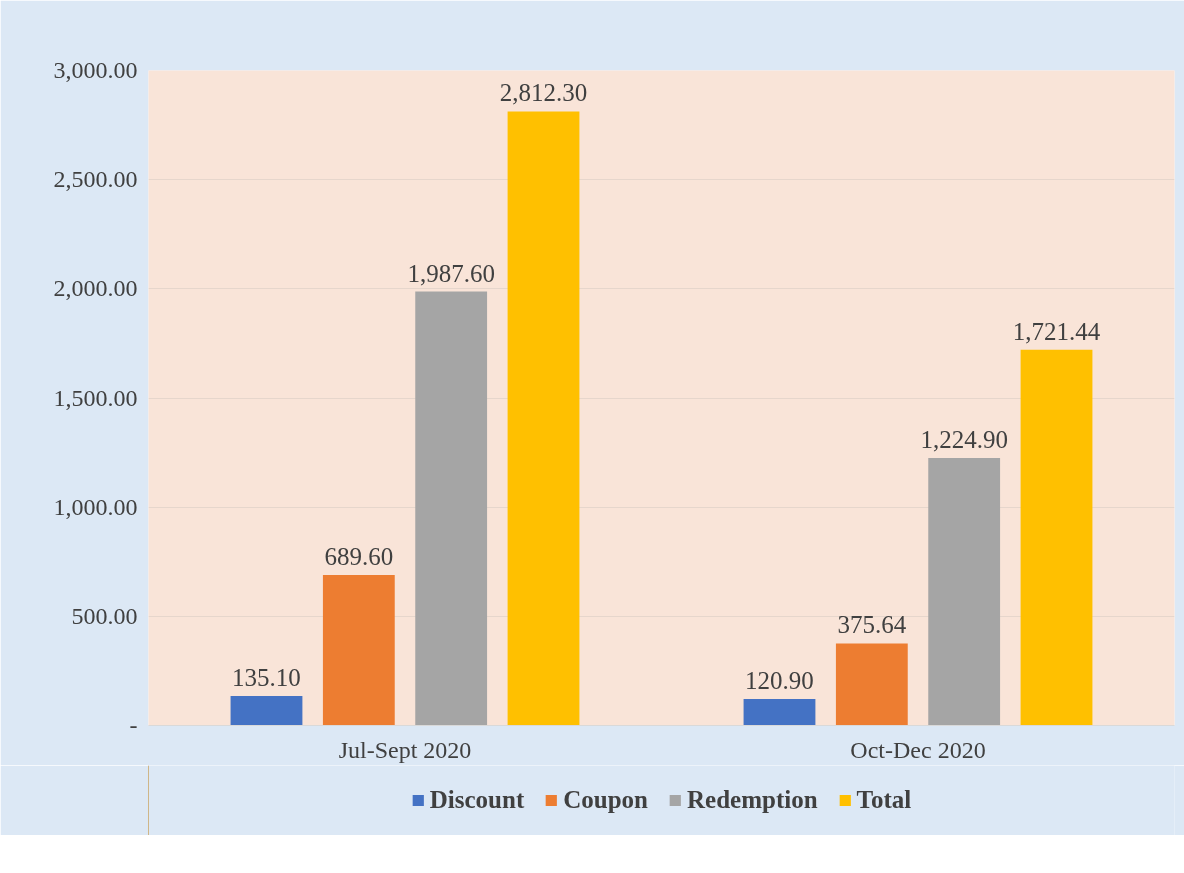 The width and height of the screenshot is (1184, 873). What do you see at coordinates (752, 800) in the screenshot?
I see `legend-label: Redemption` at bounding box center [752, 800].